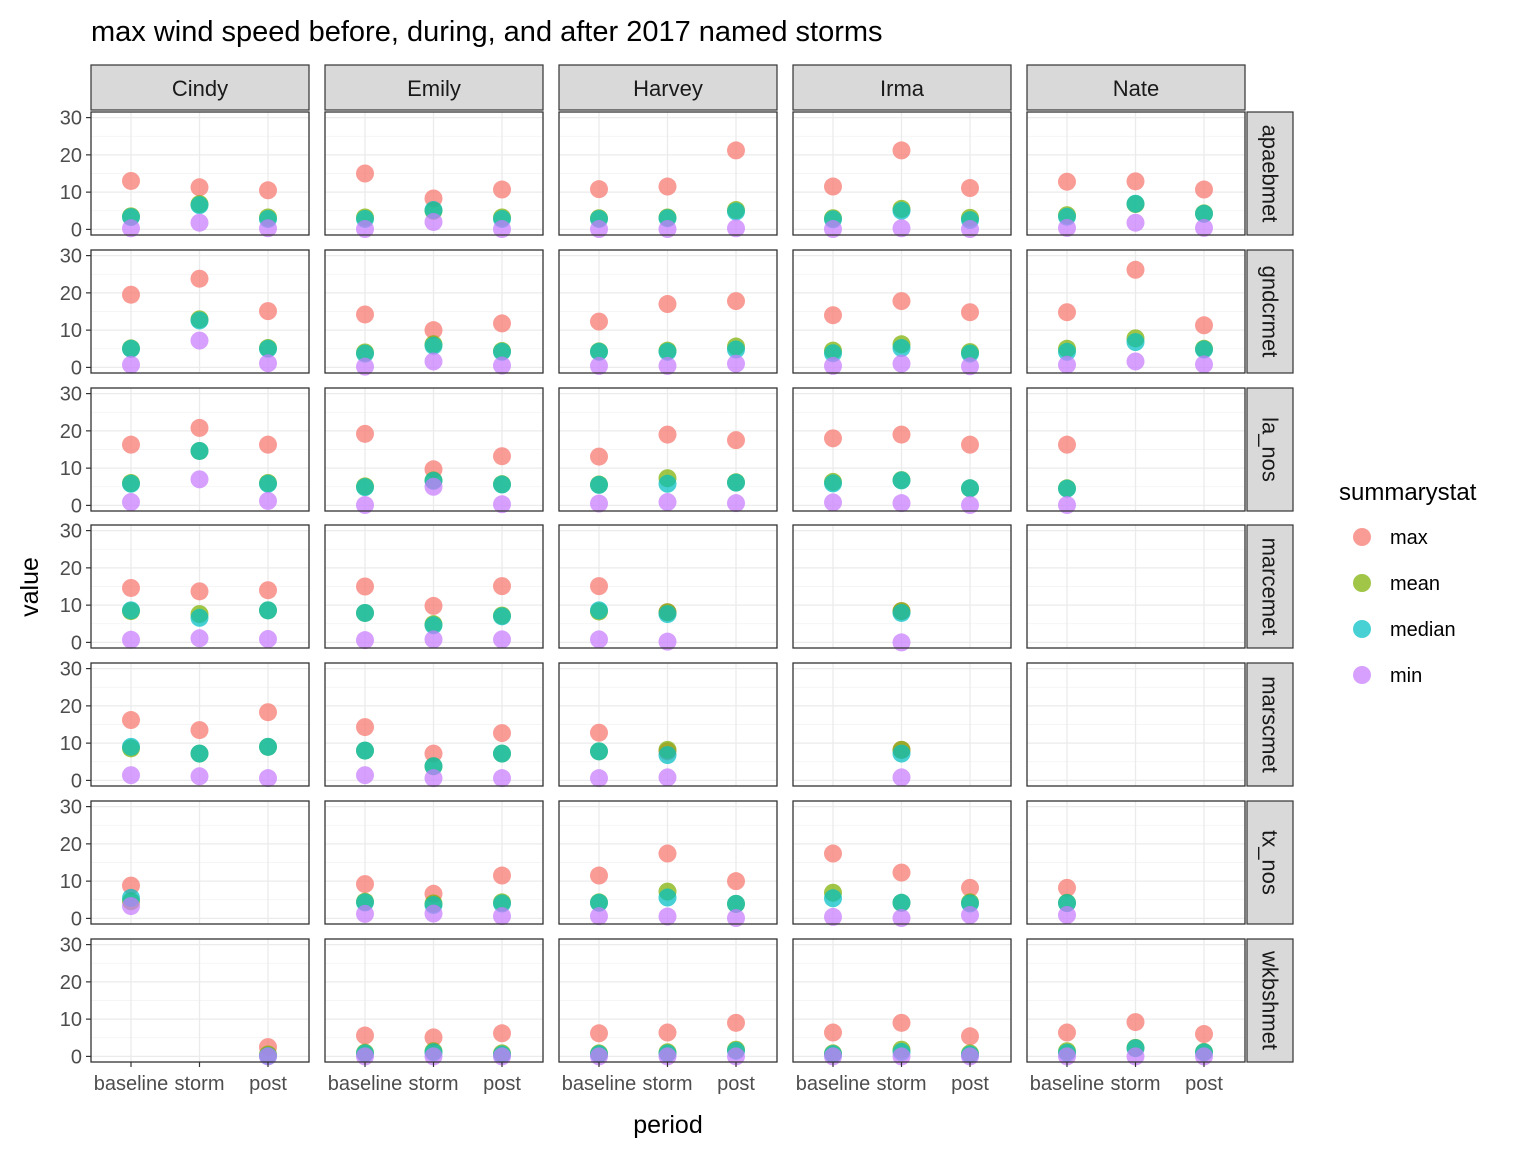 This screenshot has height=1152, width=1536. Describe the element at coordinates (1270, 862) in the screenshot. I see `row-strip-tx_nos: tx_nos` at that location.